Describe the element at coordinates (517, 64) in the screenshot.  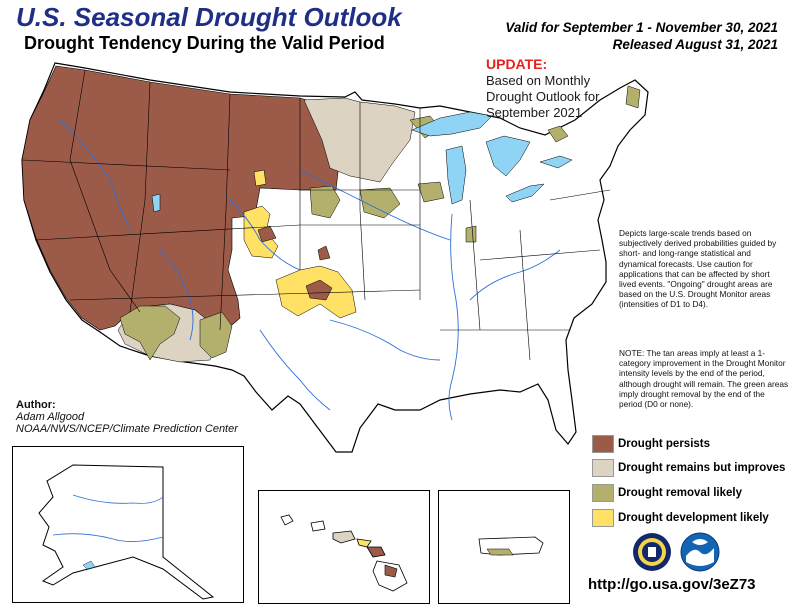
I see `update-heading: UPDATE:` at that location.